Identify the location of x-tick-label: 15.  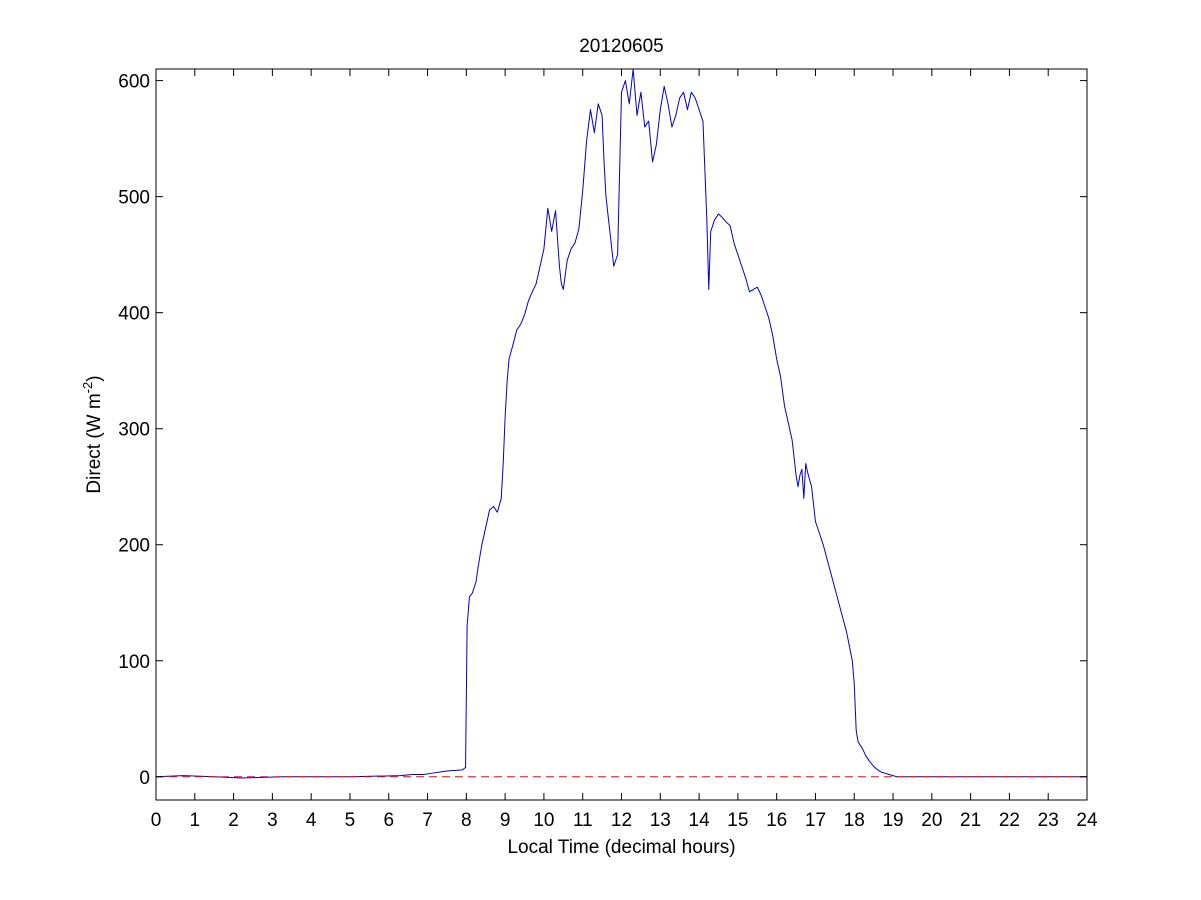
(737, 820).